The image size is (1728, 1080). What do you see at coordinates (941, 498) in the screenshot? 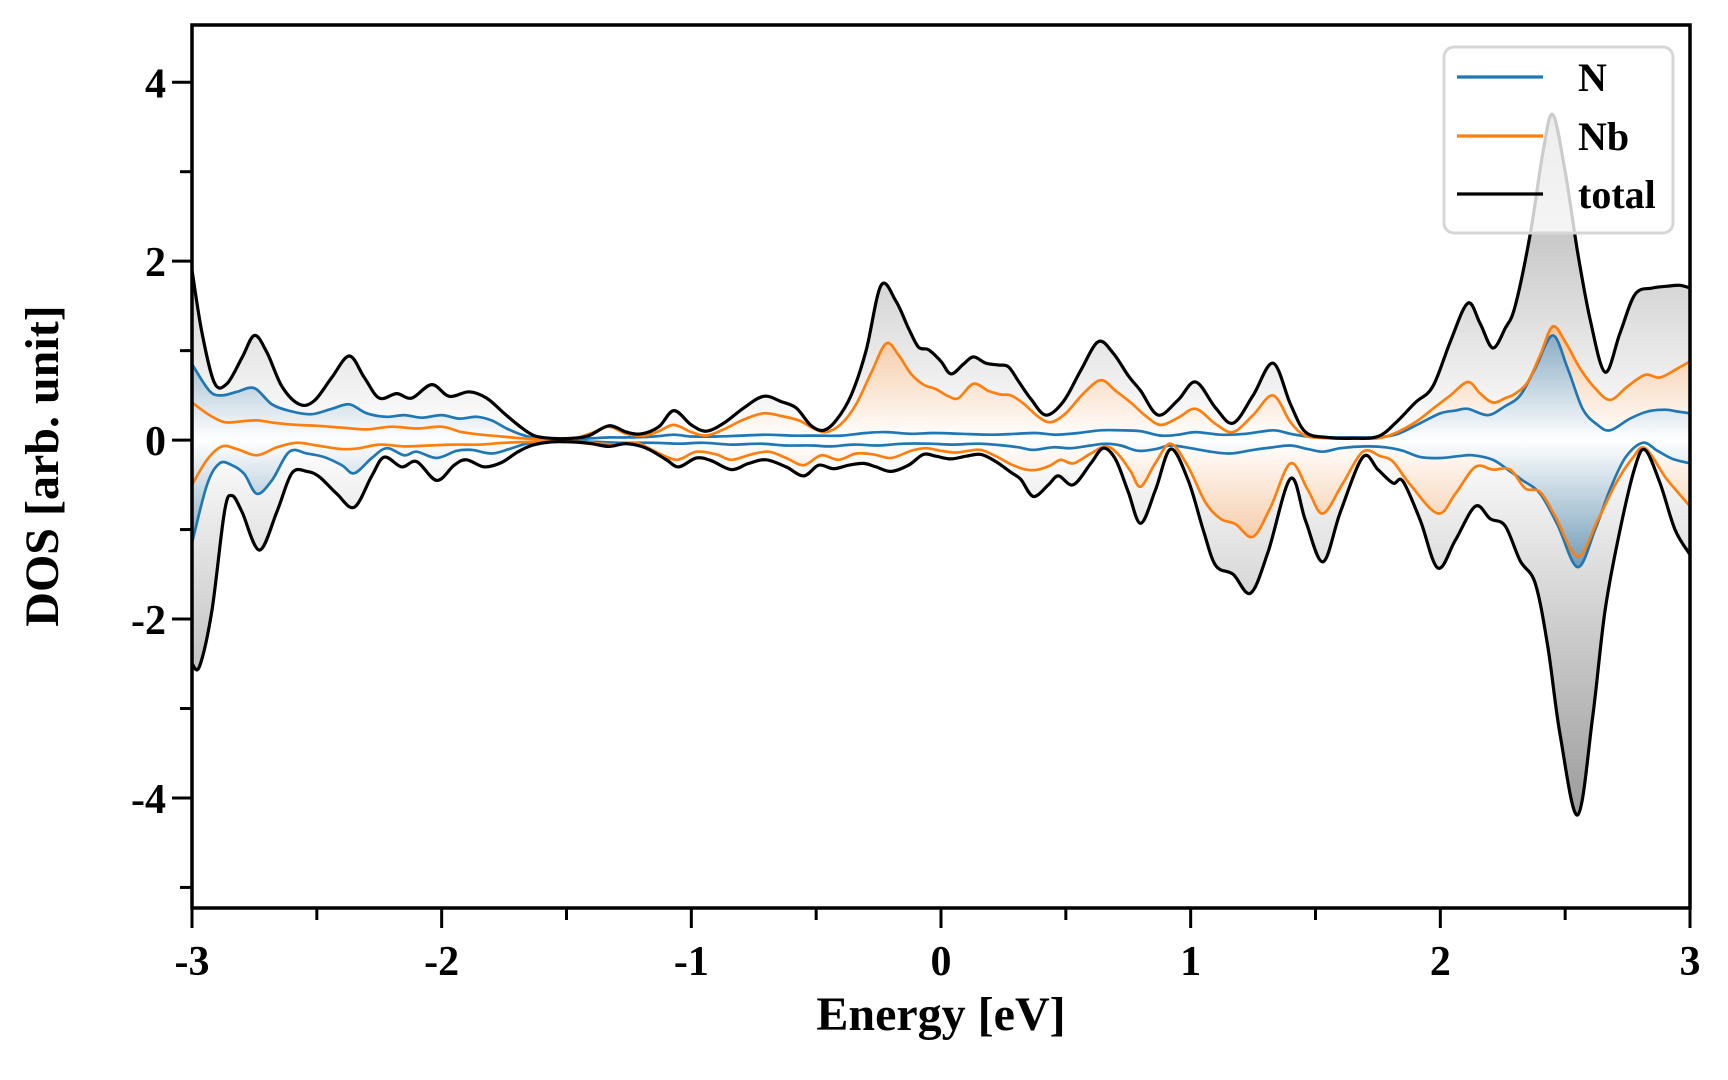
I see `Nb-spin-down-curve` at bounding box center [941, 498].